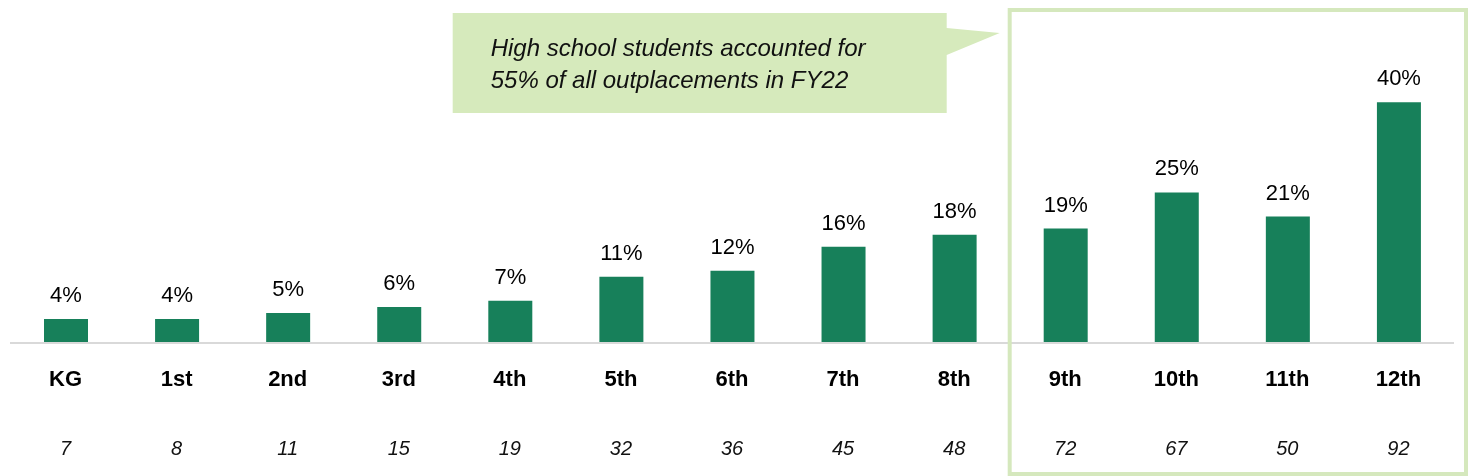  What do you see at coordinates (1287, 192) in the screenshot?
I see `data-label: 21%` at bounding box center [1287, 192].